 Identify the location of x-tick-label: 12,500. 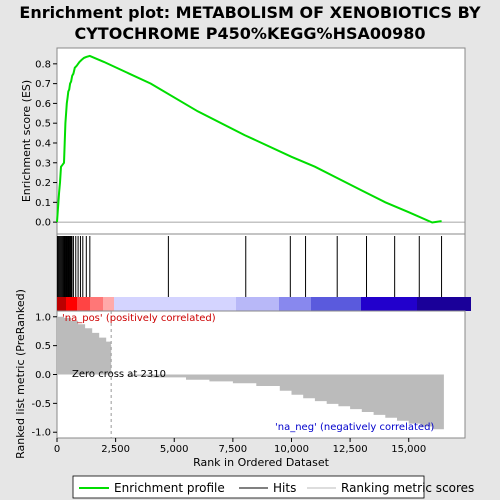
(350, 449).